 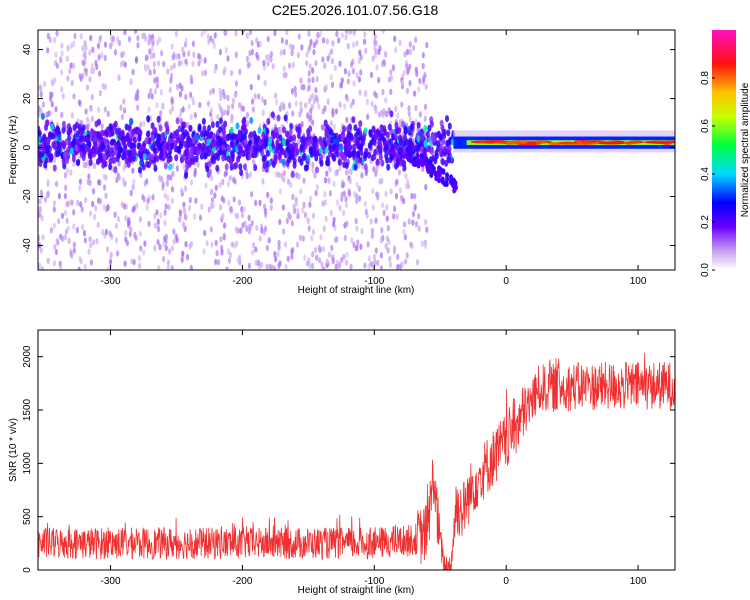 What do you see at coordinates (356, 290) in the screenshot?
I see `spectrogram-xlabel: Height of straight line (km)` at bounding box center [356, 290].